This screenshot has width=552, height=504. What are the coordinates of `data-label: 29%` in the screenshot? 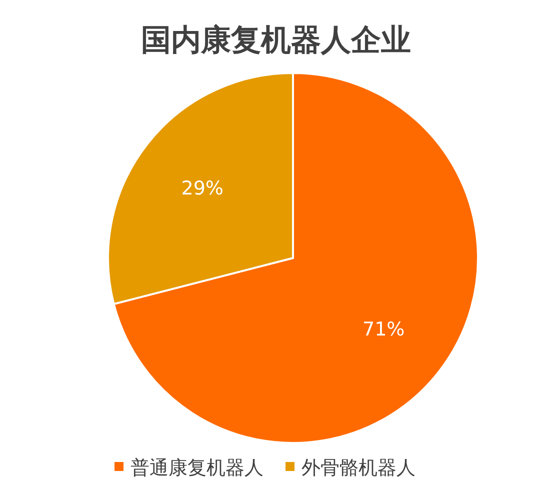 It's located at (202, 189).